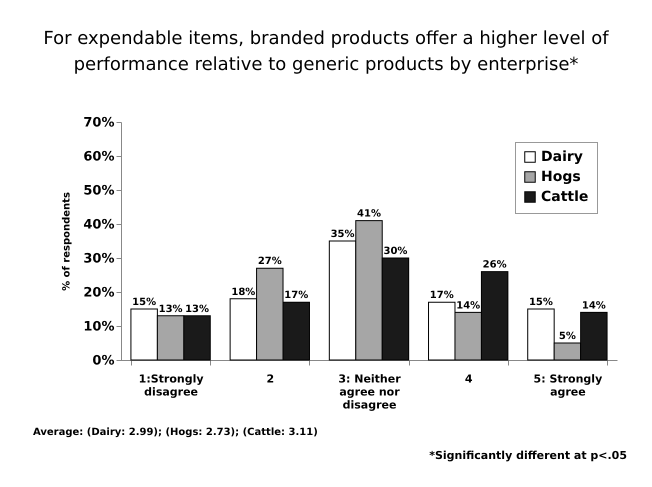 Image resolution: width=652 pixels, height=487 pixels. I want to click on legend-label: Dairy, so click(562, 157).